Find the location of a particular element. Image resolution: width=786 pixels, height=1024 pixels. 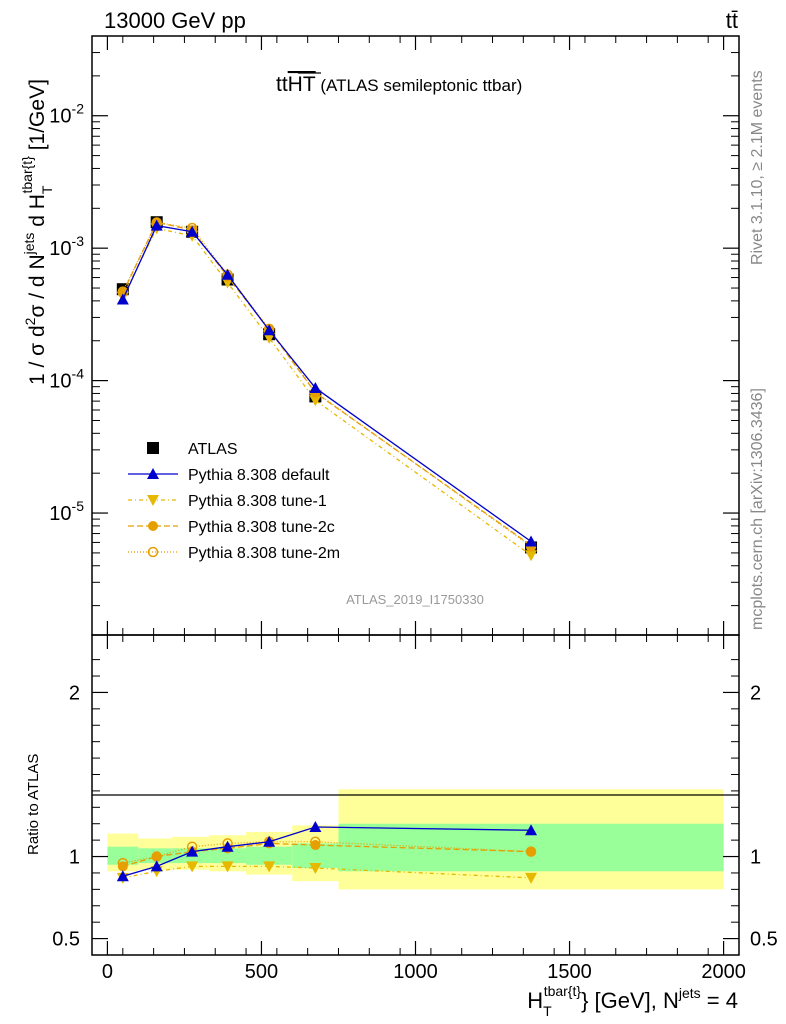

legend-marker-atlas is located at coordinates (153, 448).